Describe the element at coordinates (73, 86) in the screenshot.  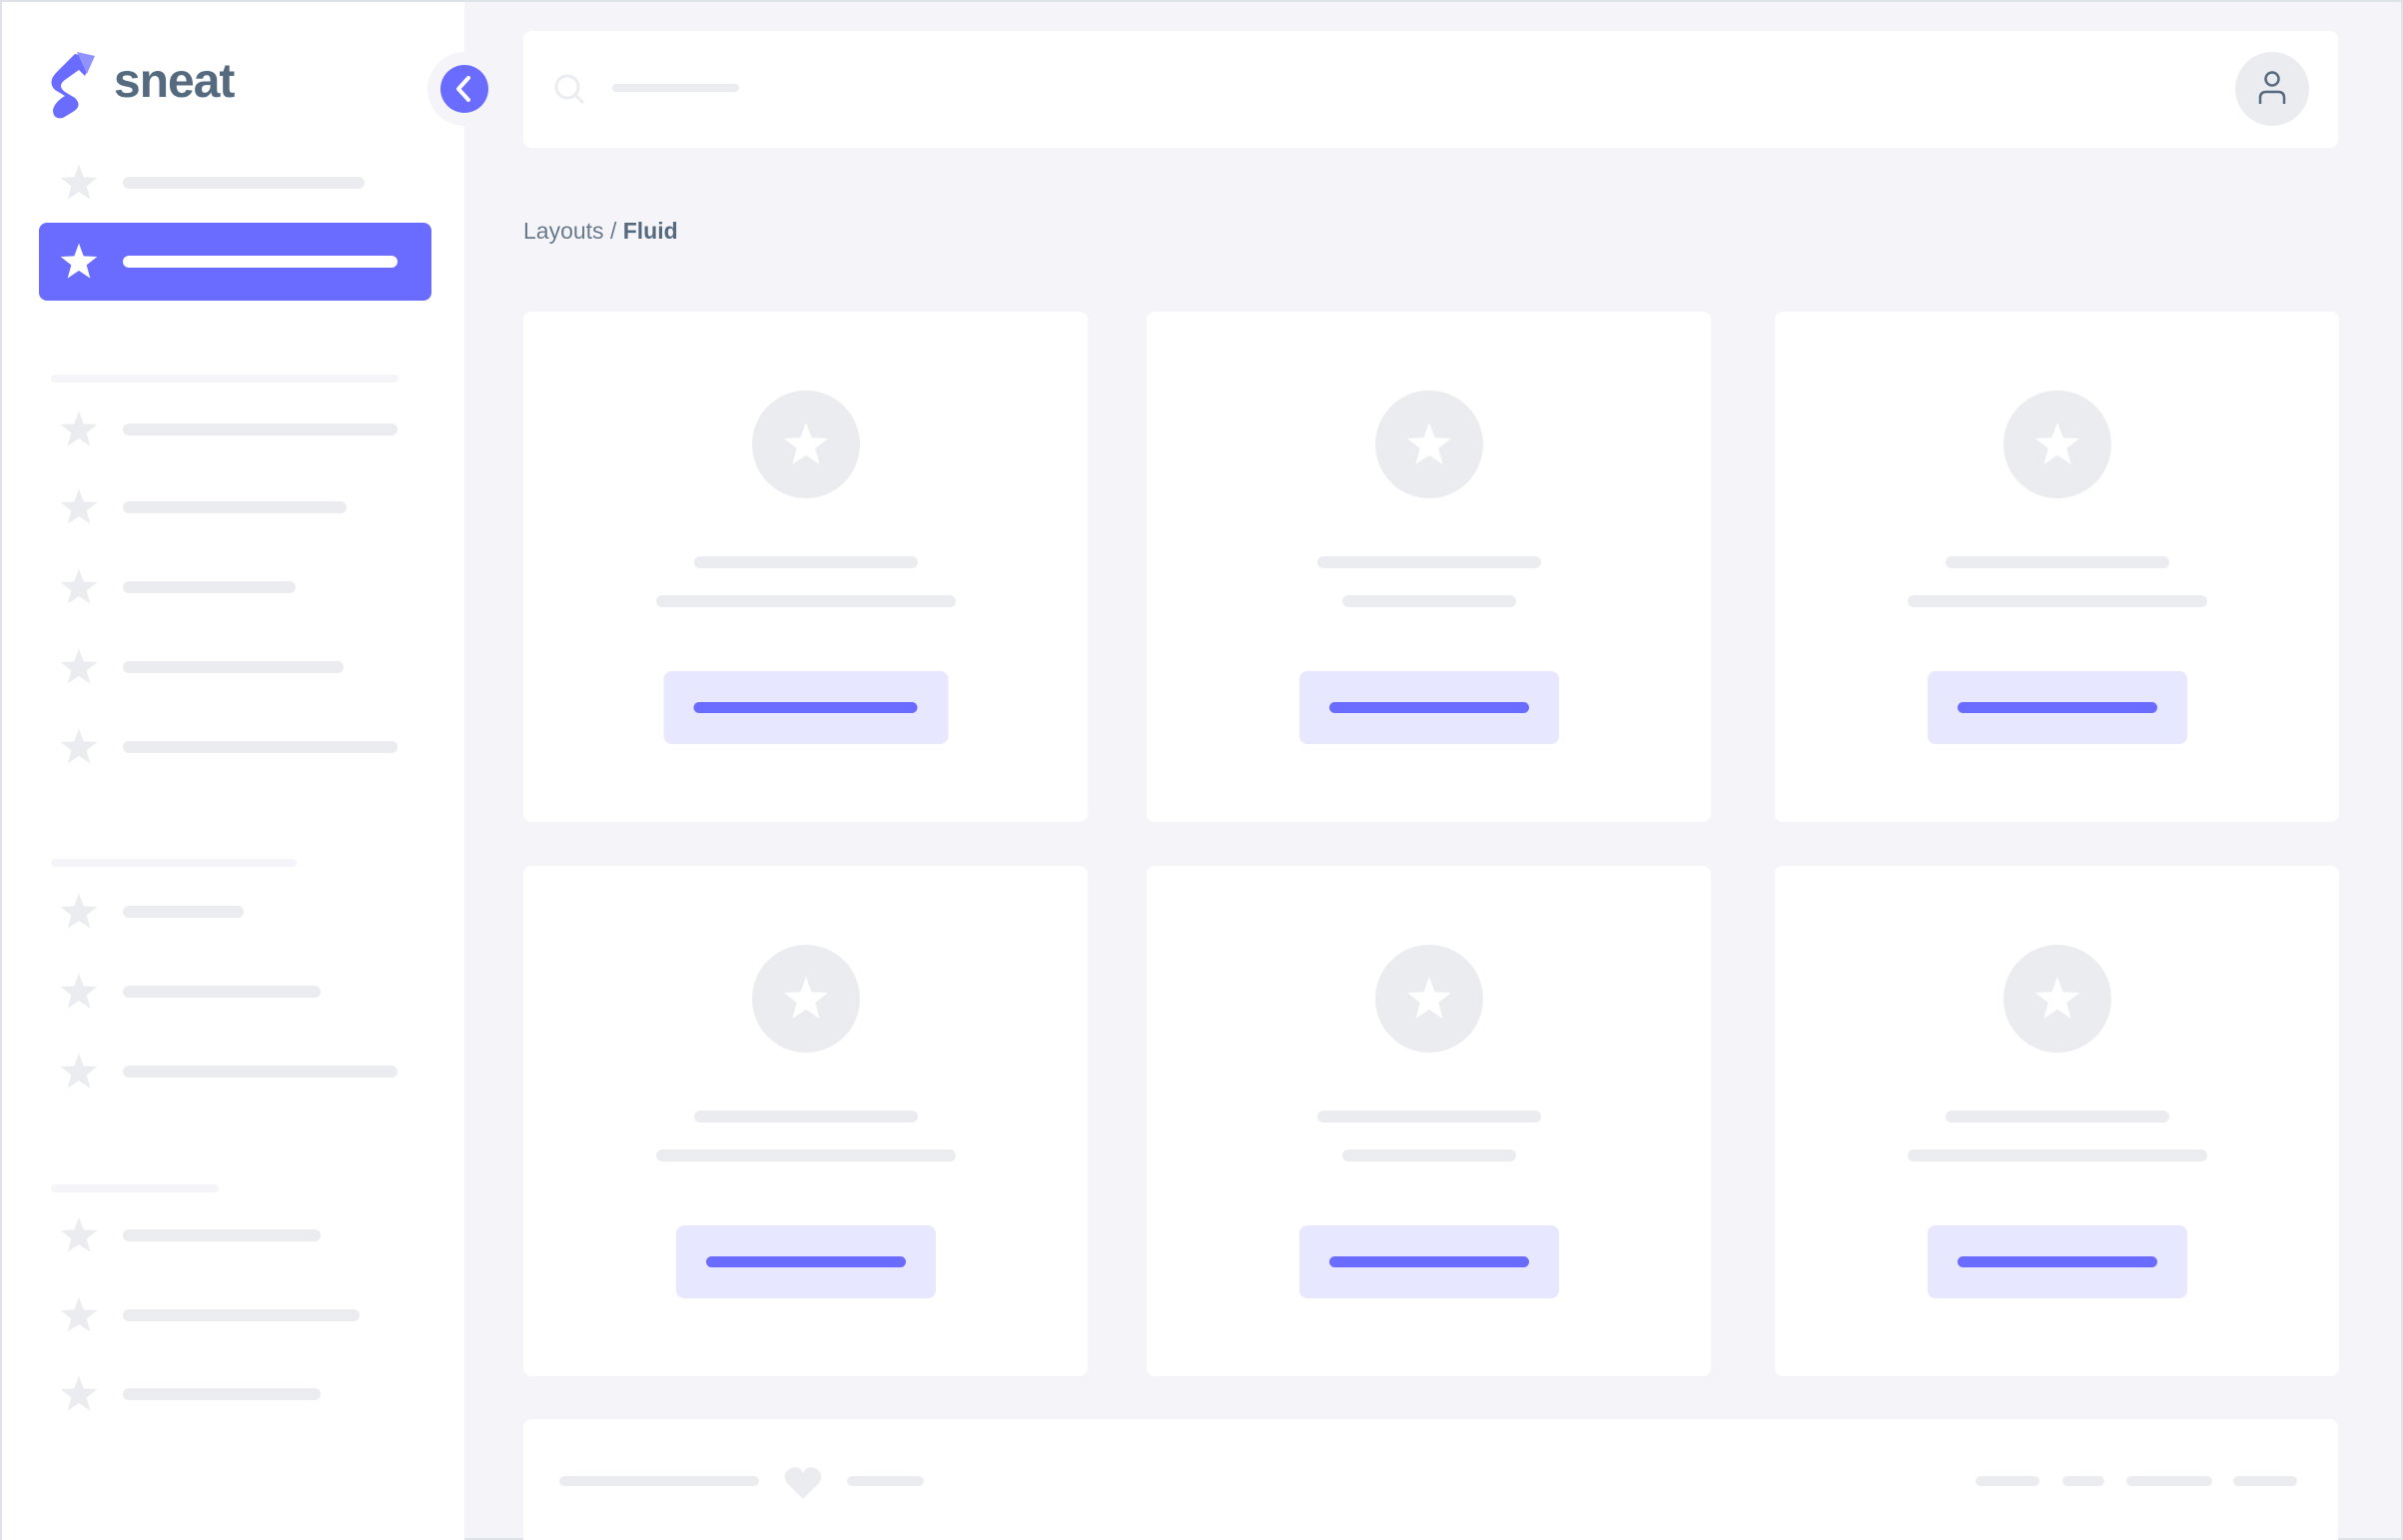
I see `logo-icon` at that location.